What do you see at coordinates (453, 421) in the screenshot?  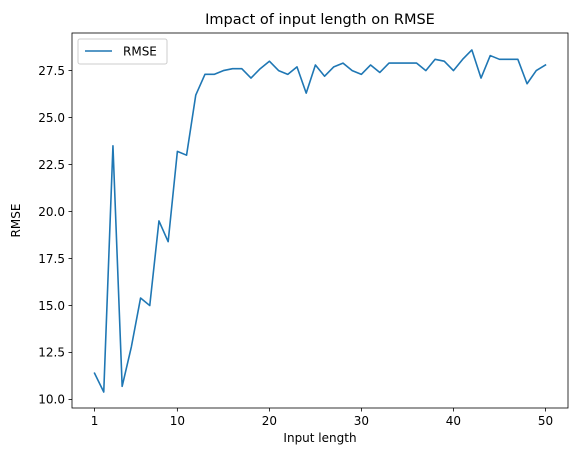 I see `x-tick-label: 40` at bounding box center [453, 421].